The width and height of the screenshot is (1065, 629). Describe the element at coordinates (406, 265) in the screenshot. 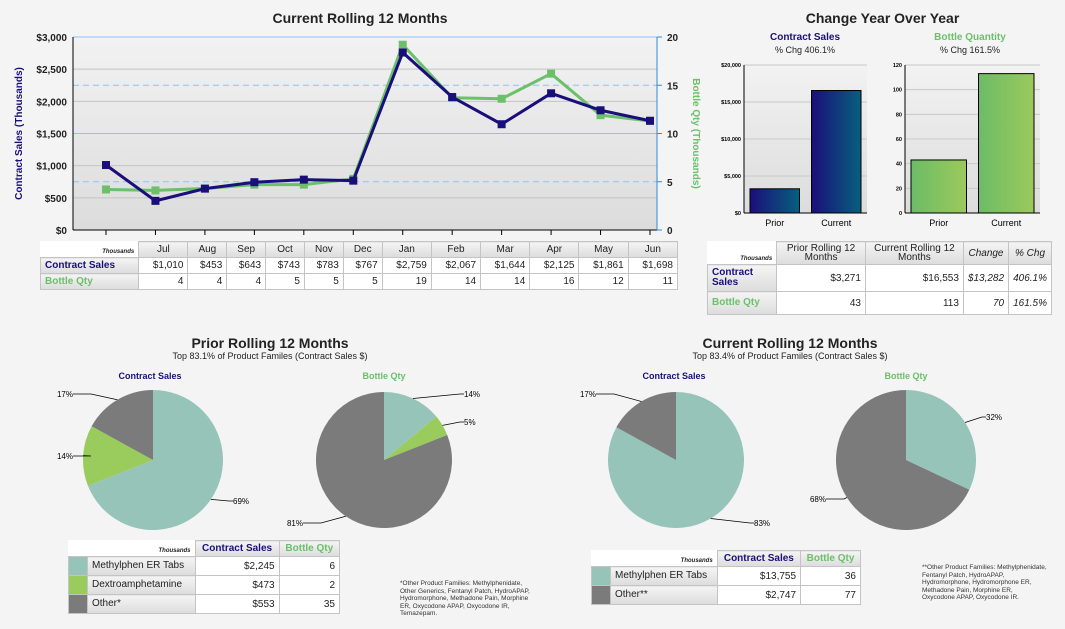

I see `contract-cell: $2,759` at that location.